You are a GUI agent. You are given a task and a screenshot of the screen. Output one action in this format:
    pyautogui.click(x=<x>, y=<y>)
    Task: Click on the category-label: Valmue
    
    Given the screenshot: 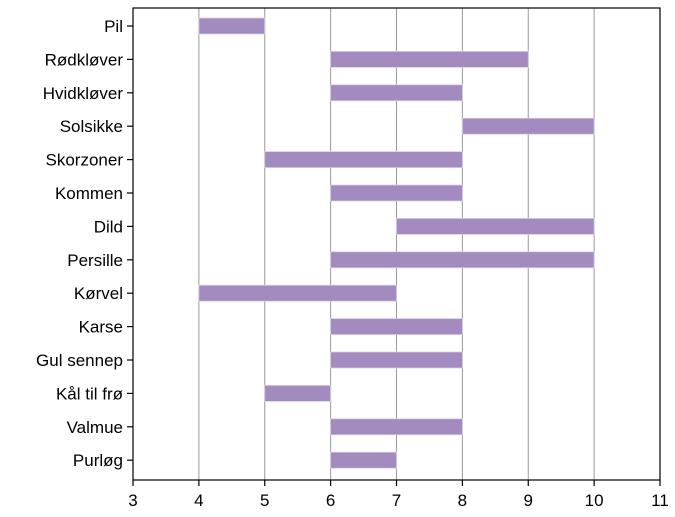 What is the action you would take?
    pyautogui.click(x=95, y=427)
    